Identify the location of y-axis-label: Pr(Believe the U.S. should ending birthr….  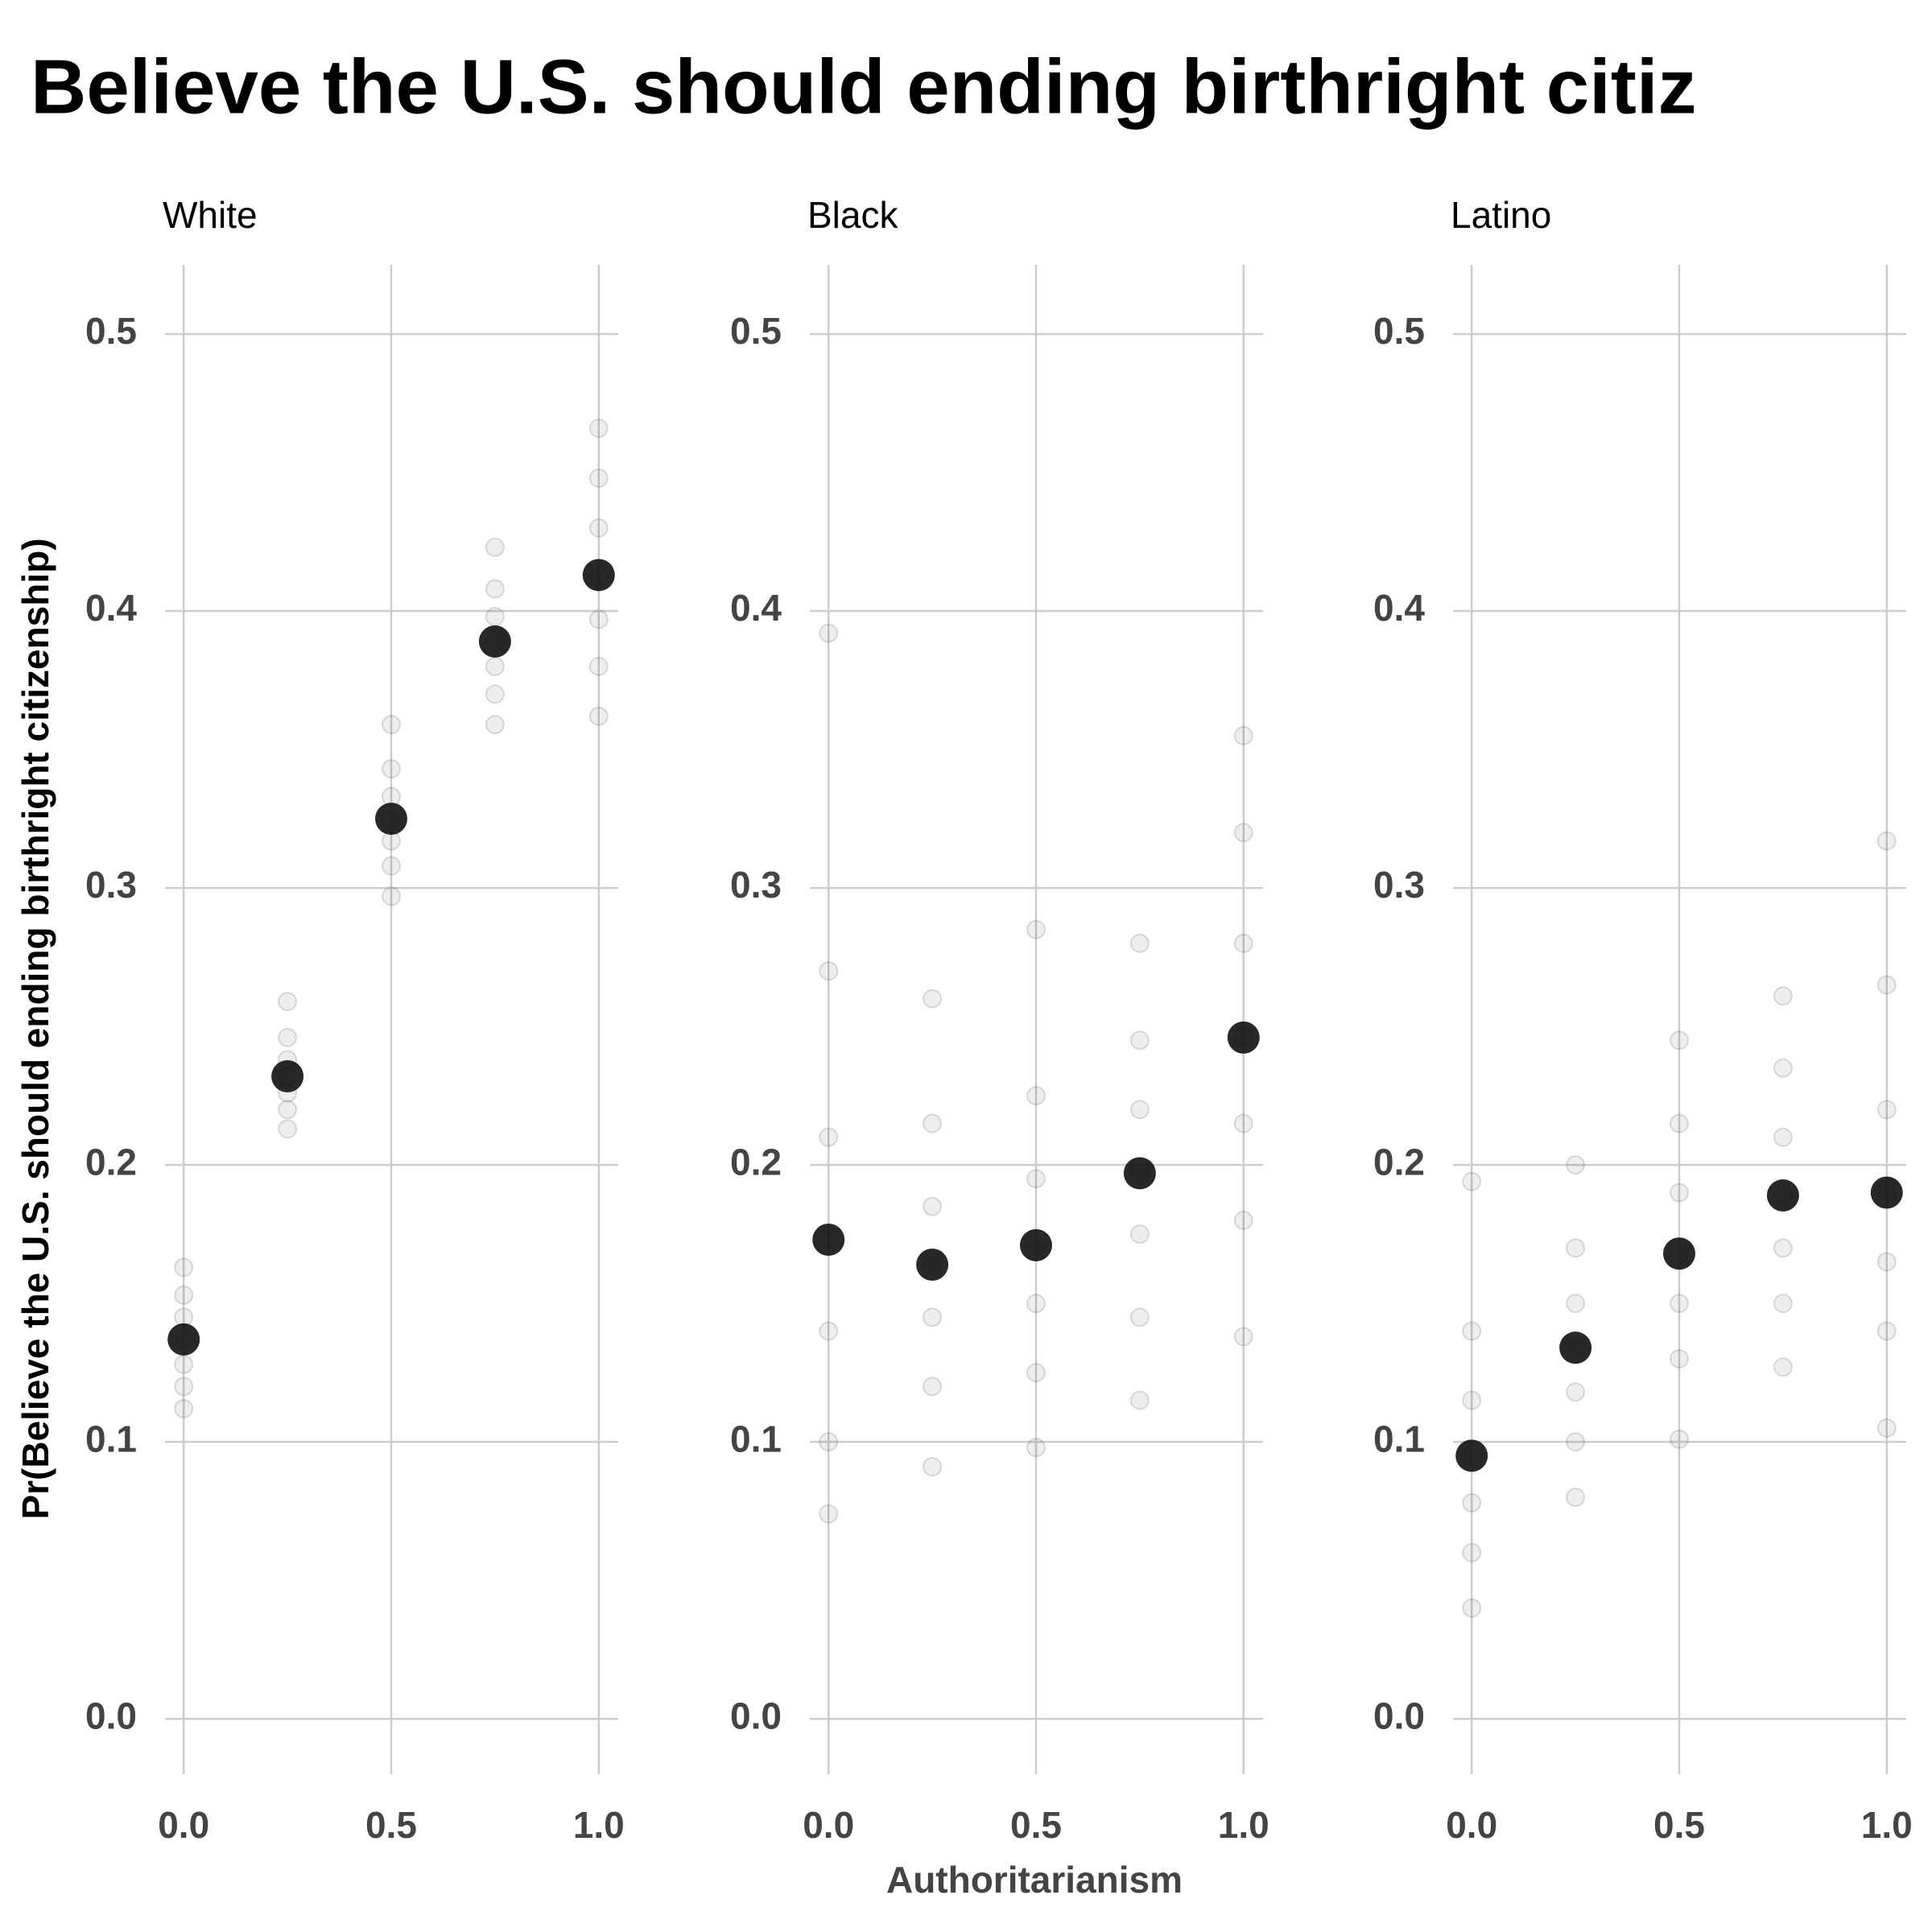
(35, 1028).